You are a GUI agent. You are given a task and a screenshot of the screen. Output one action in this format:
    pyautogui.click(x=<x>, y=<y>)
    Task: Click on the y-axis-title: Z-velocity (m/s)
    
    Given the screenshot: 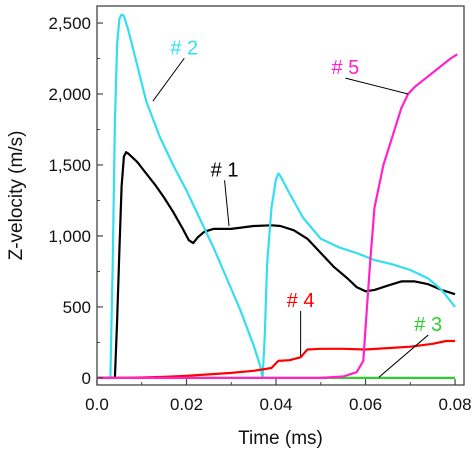 What is the action you would take?
    pyautogui.click(x=16, y=196)
    